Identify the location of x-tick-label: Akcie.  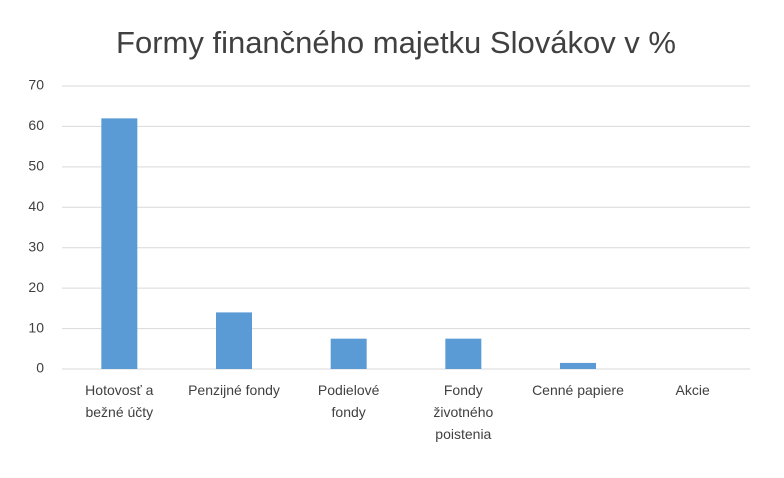
(692, 390).